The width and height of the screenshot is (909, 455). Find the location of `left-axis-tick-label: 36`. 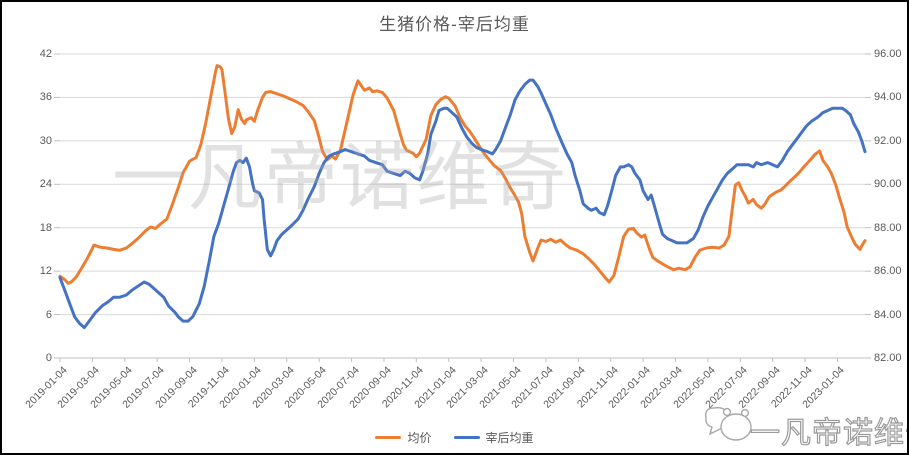

left-axis-tick-label: 36 is located at coordinates (45, 97).